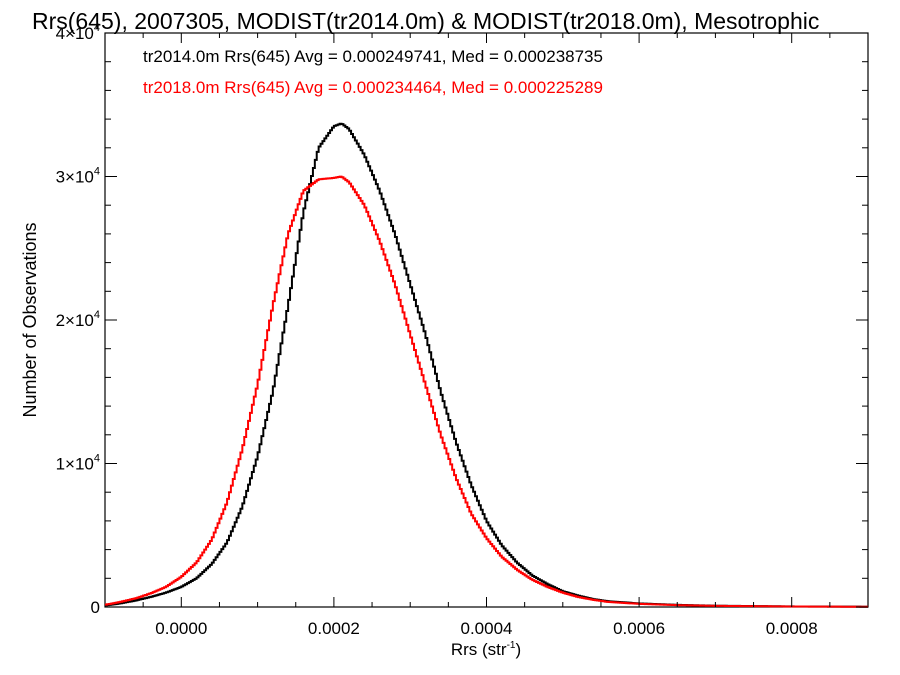  What do you see at coordinates (78, 176) in the screenshot?
I see `y-tick-label: 3×10⁴` at bounding box center [78, 176].